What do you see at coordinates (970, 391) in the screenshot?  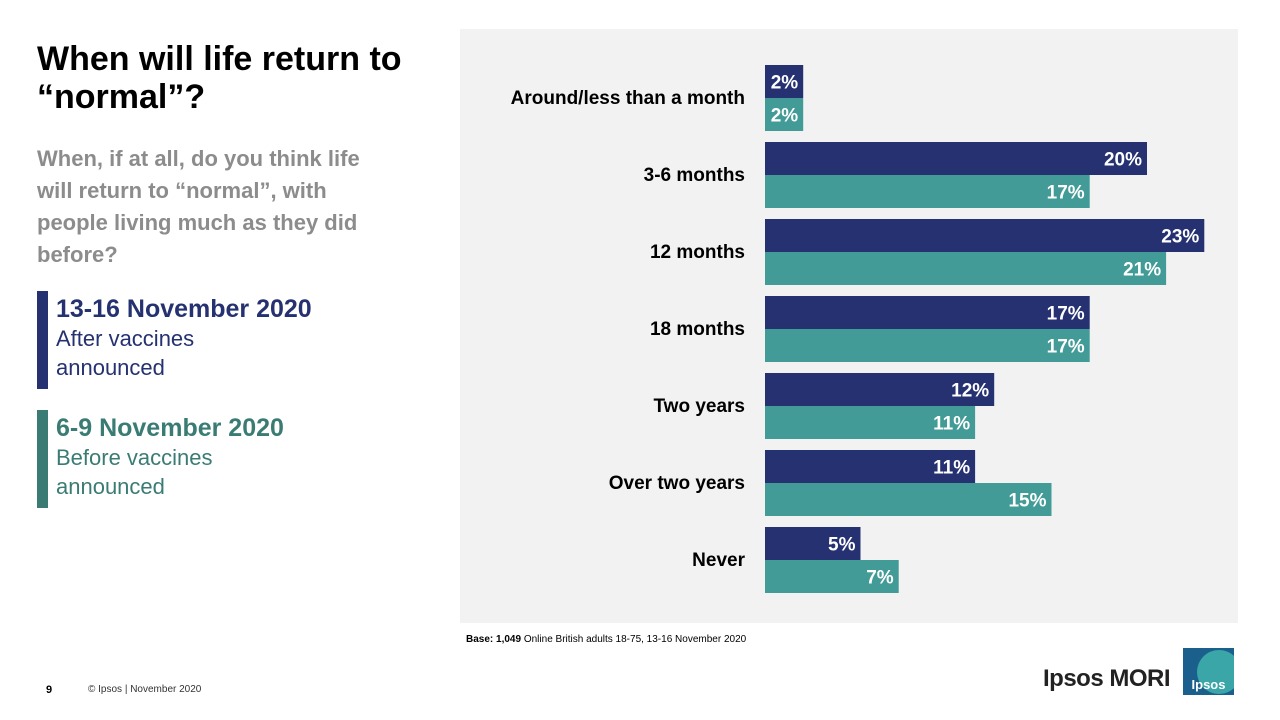 I see `data-label: 12%` at bounding box center [970, 391].